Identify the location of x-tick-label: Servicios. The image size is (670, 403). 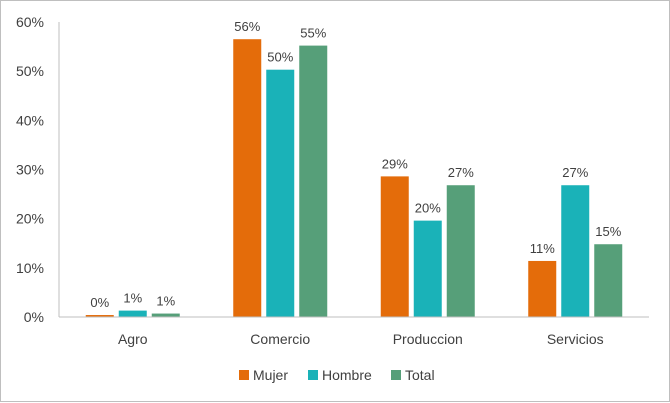
(575, 339).